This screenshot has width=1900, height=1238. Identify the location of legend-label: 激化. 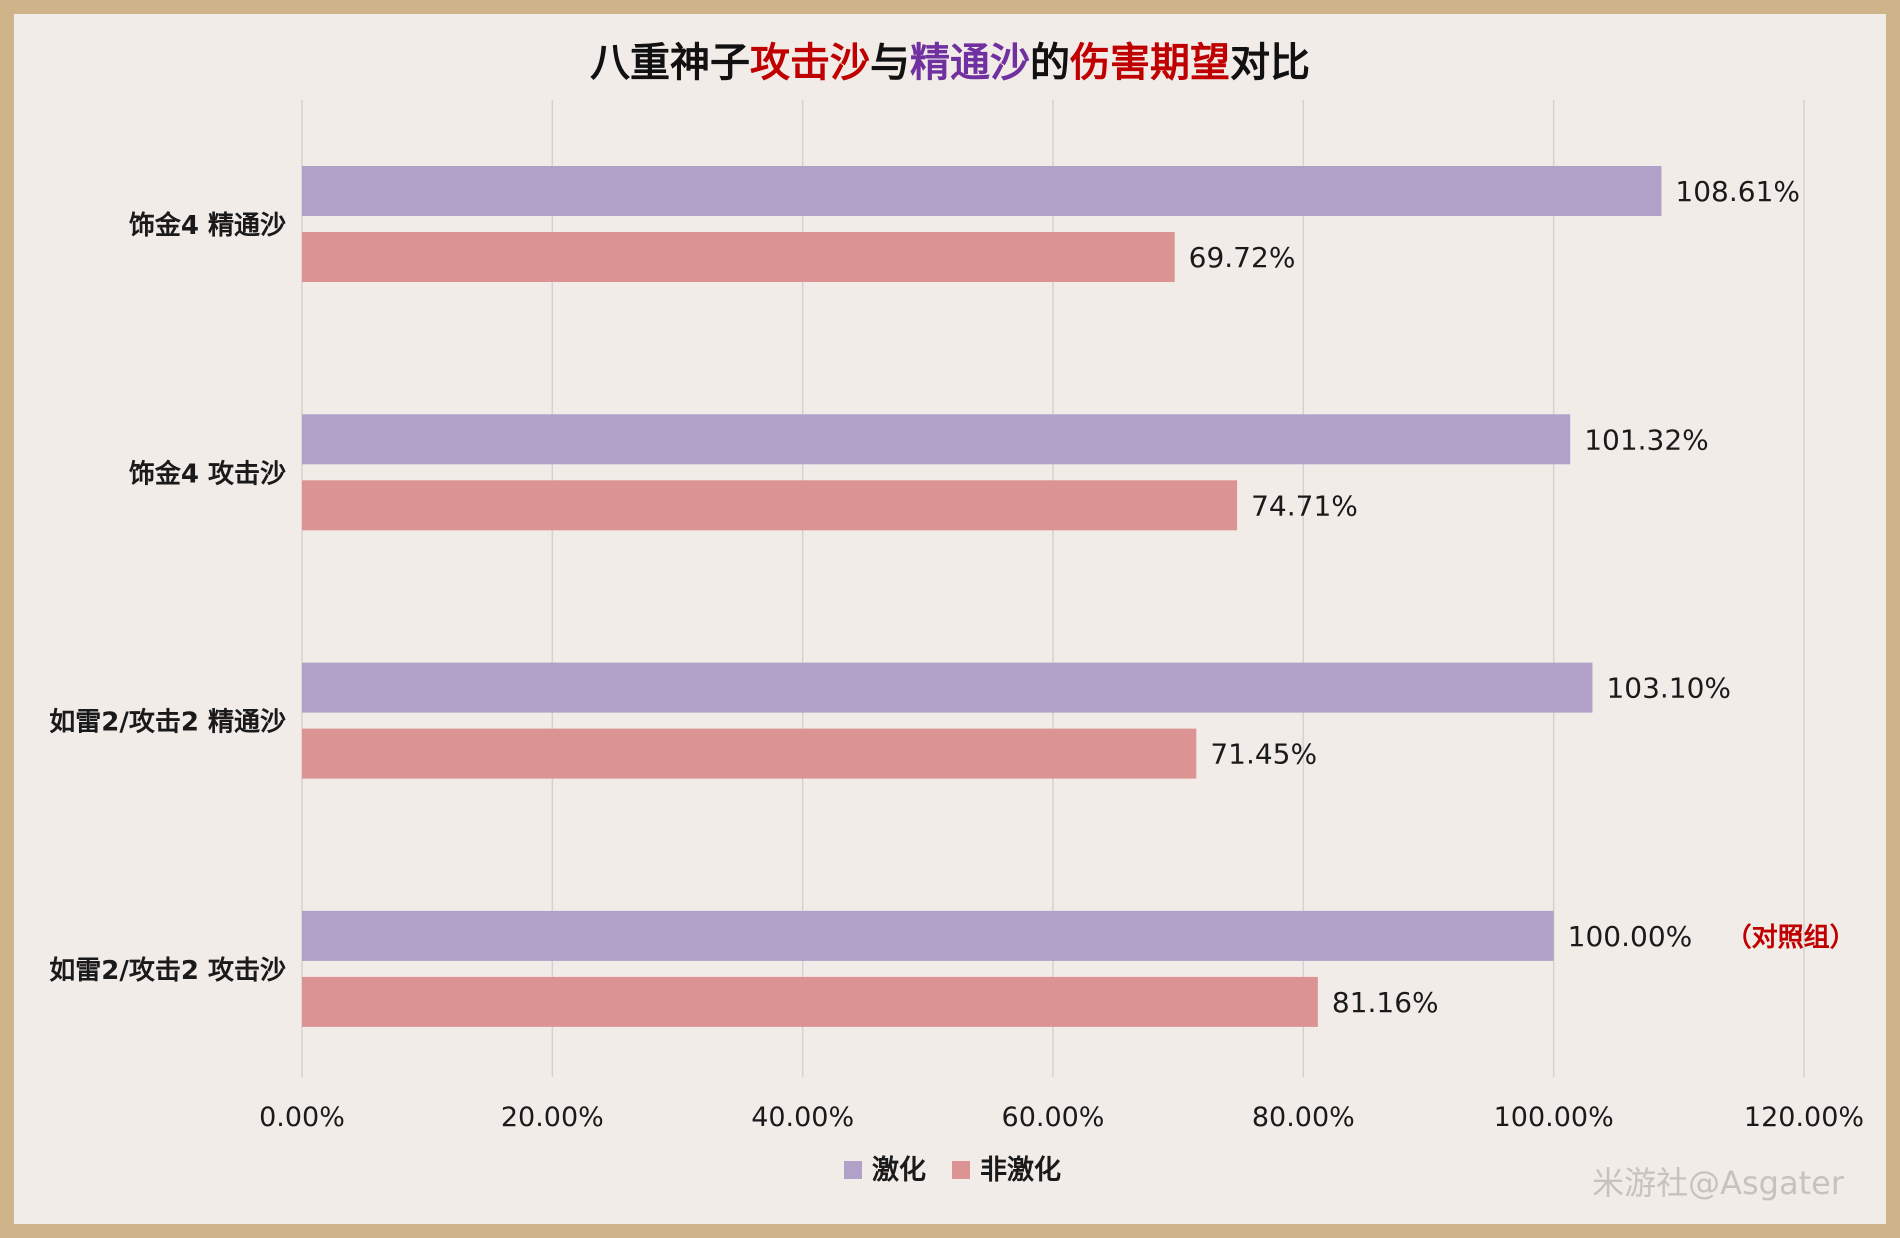
(899, 1170).